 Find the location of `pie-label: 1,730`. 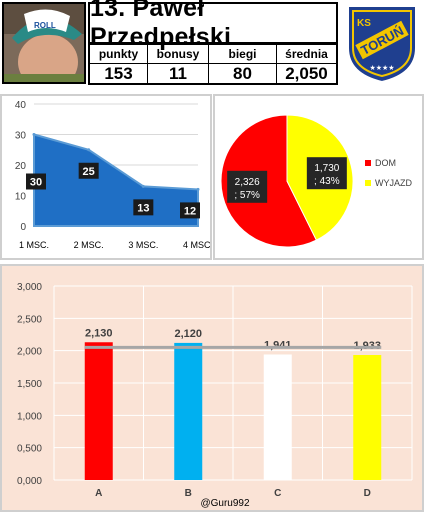

pie-label: 1,730 is located at coordinates (326, 168).